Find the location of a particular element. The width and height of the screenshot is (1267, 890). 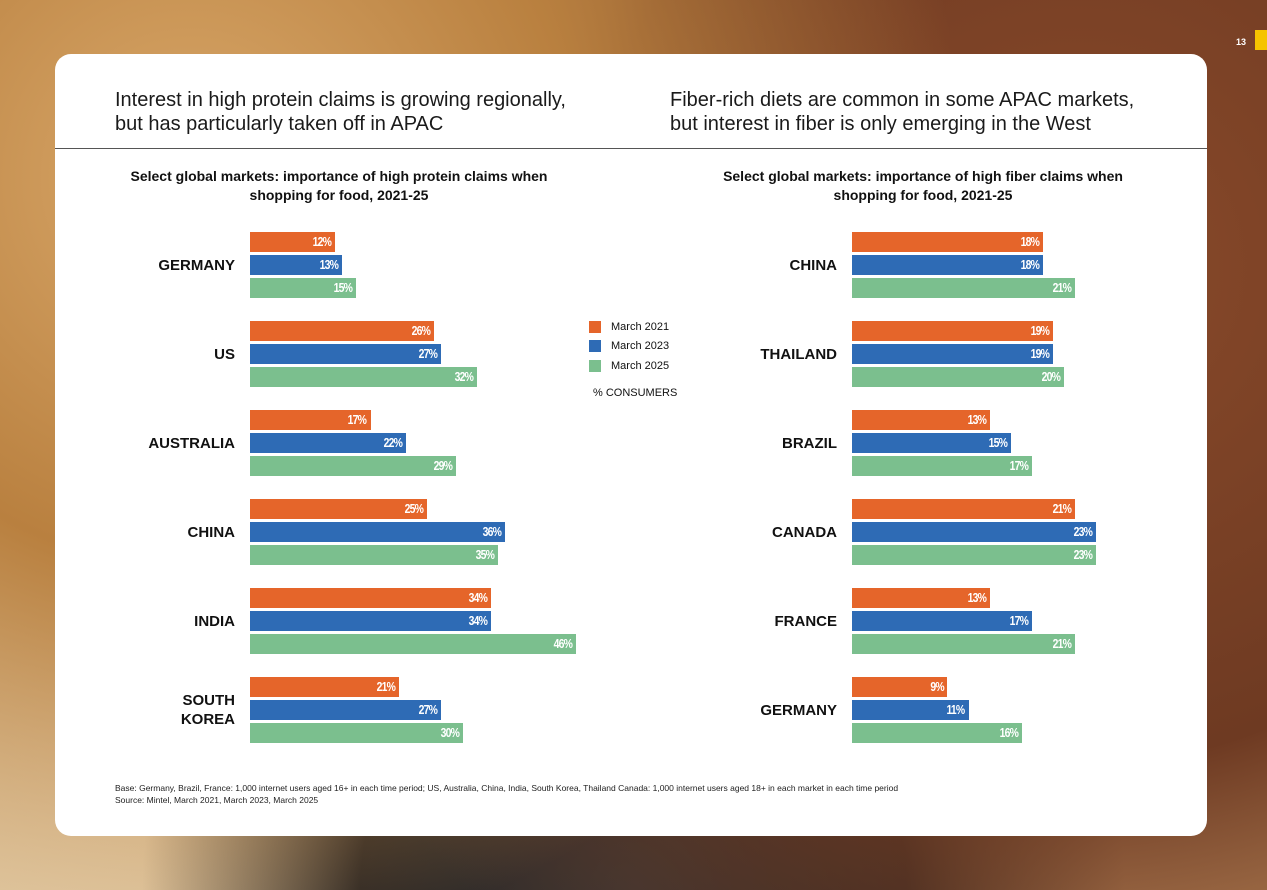

category-label: BRAZIL is located at coordinates (809, 443).